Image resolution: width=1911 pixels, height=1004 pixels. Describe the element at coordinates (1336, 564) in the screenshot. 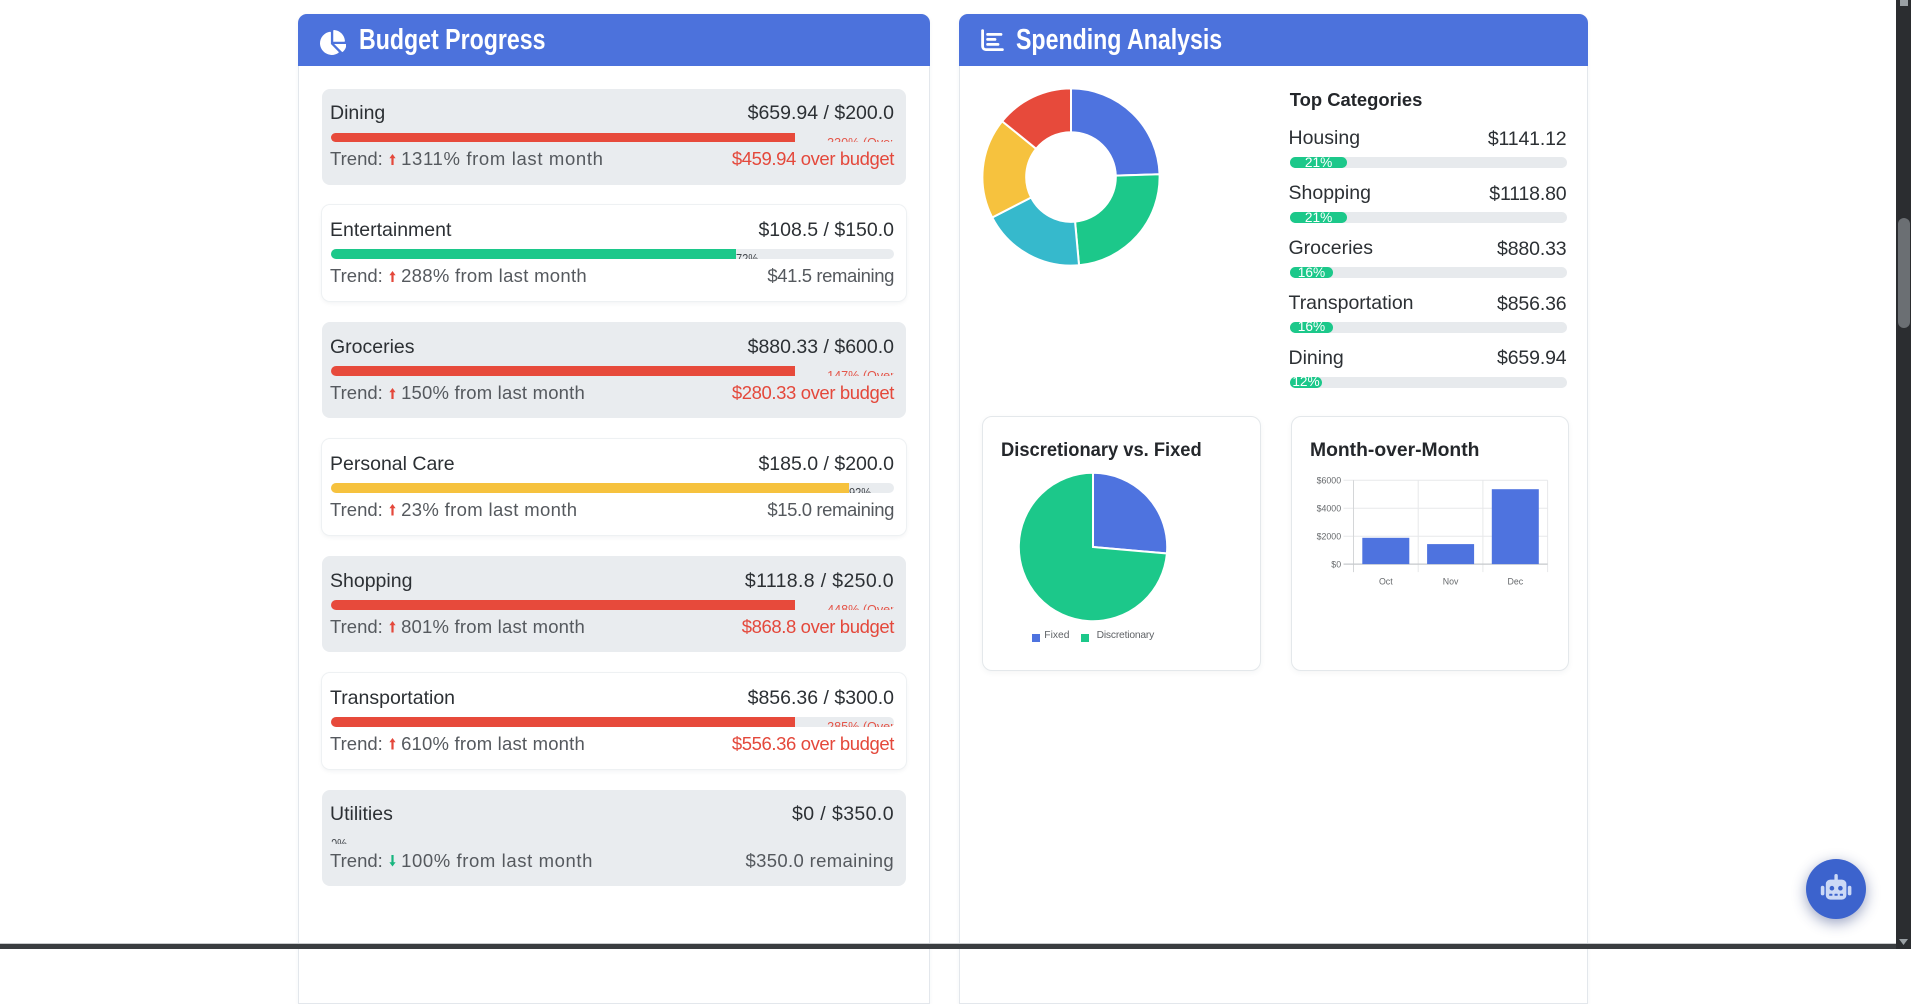

I see `svg-text: $0` at that location.